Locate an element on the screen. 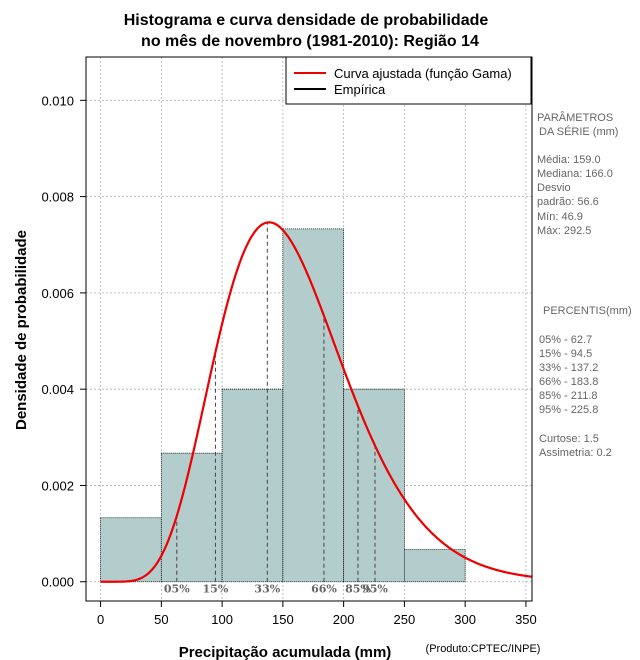 The image size is (640, 660). x-tick-label: 0 is located at coordinates (100, 619).